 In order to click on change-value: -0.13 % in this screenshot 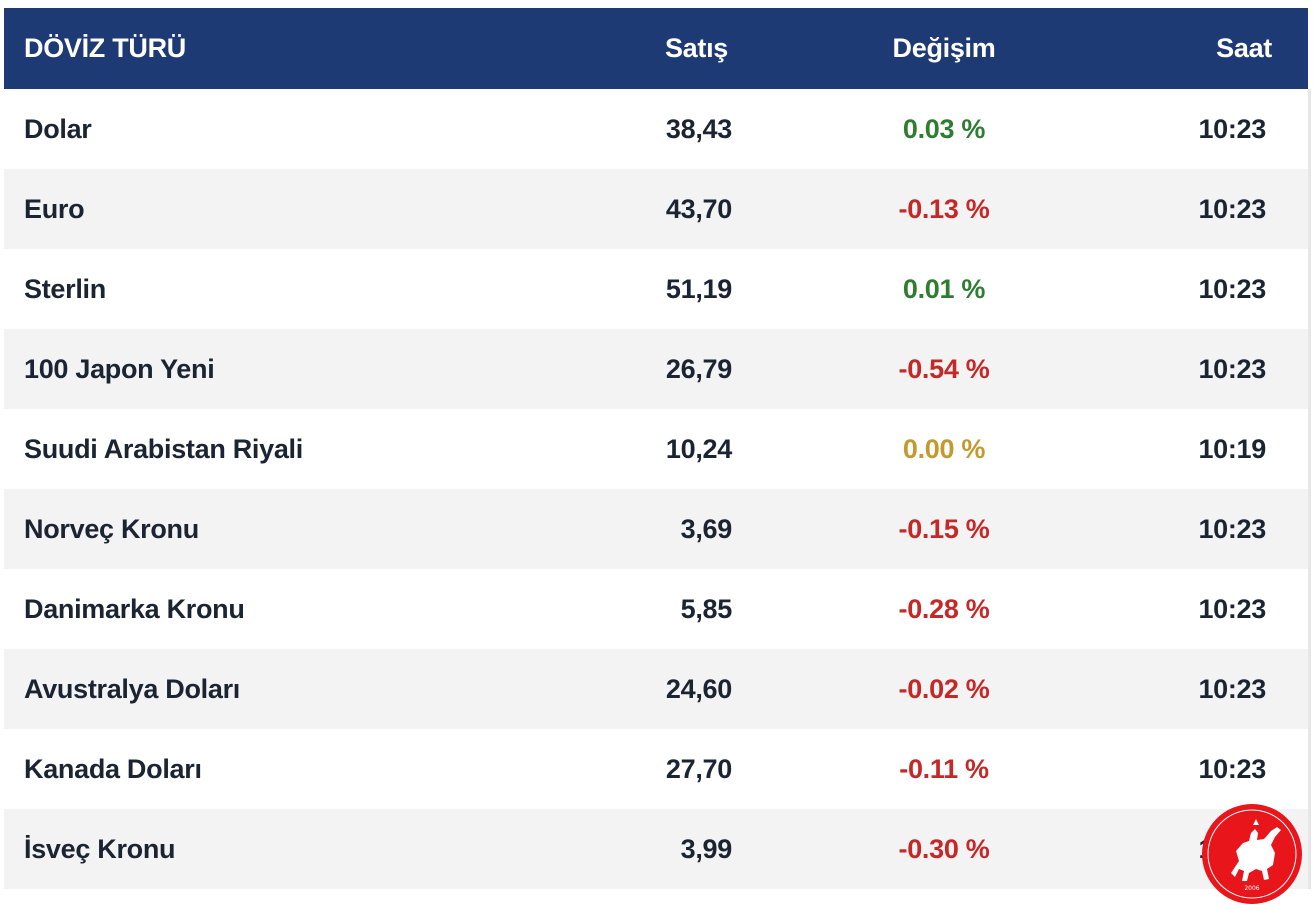, I will do `click(944, 208)`.